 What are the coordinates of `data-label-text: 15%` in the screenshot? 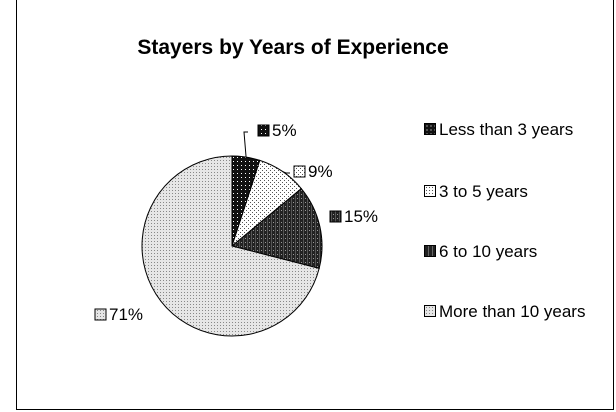 It's located at (361, 216).